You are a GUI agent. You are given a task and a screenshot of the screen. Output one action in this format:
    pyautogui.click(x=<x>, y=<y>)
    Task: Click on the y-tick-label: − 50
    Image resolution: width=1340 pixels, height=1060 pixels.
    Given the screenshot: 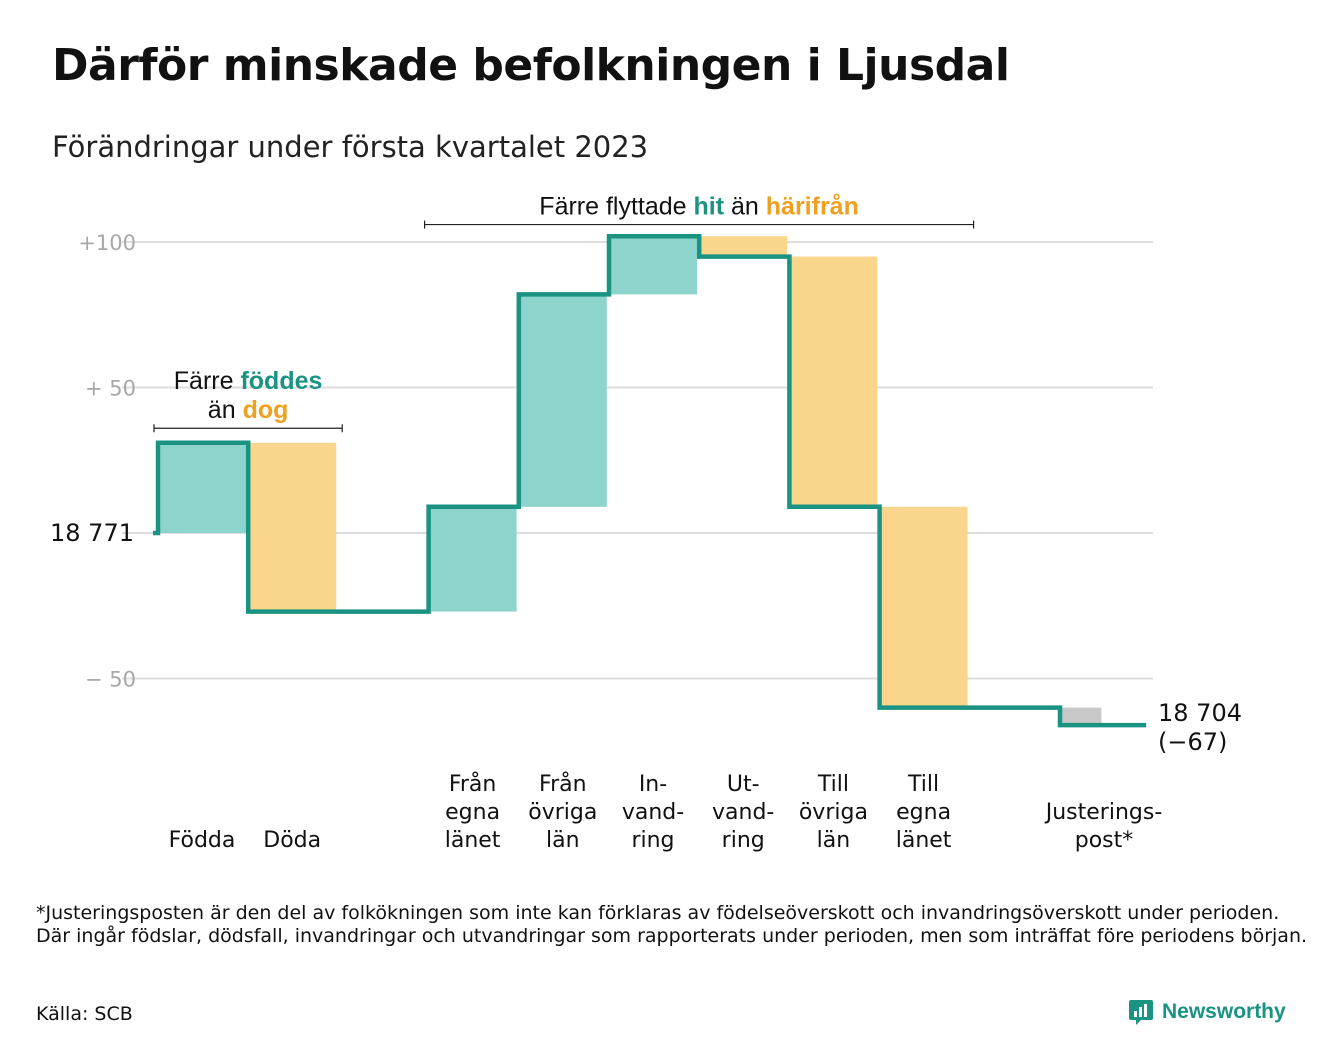 What is the action you would take?
    pyautogui.click(x=110, y=680)
    